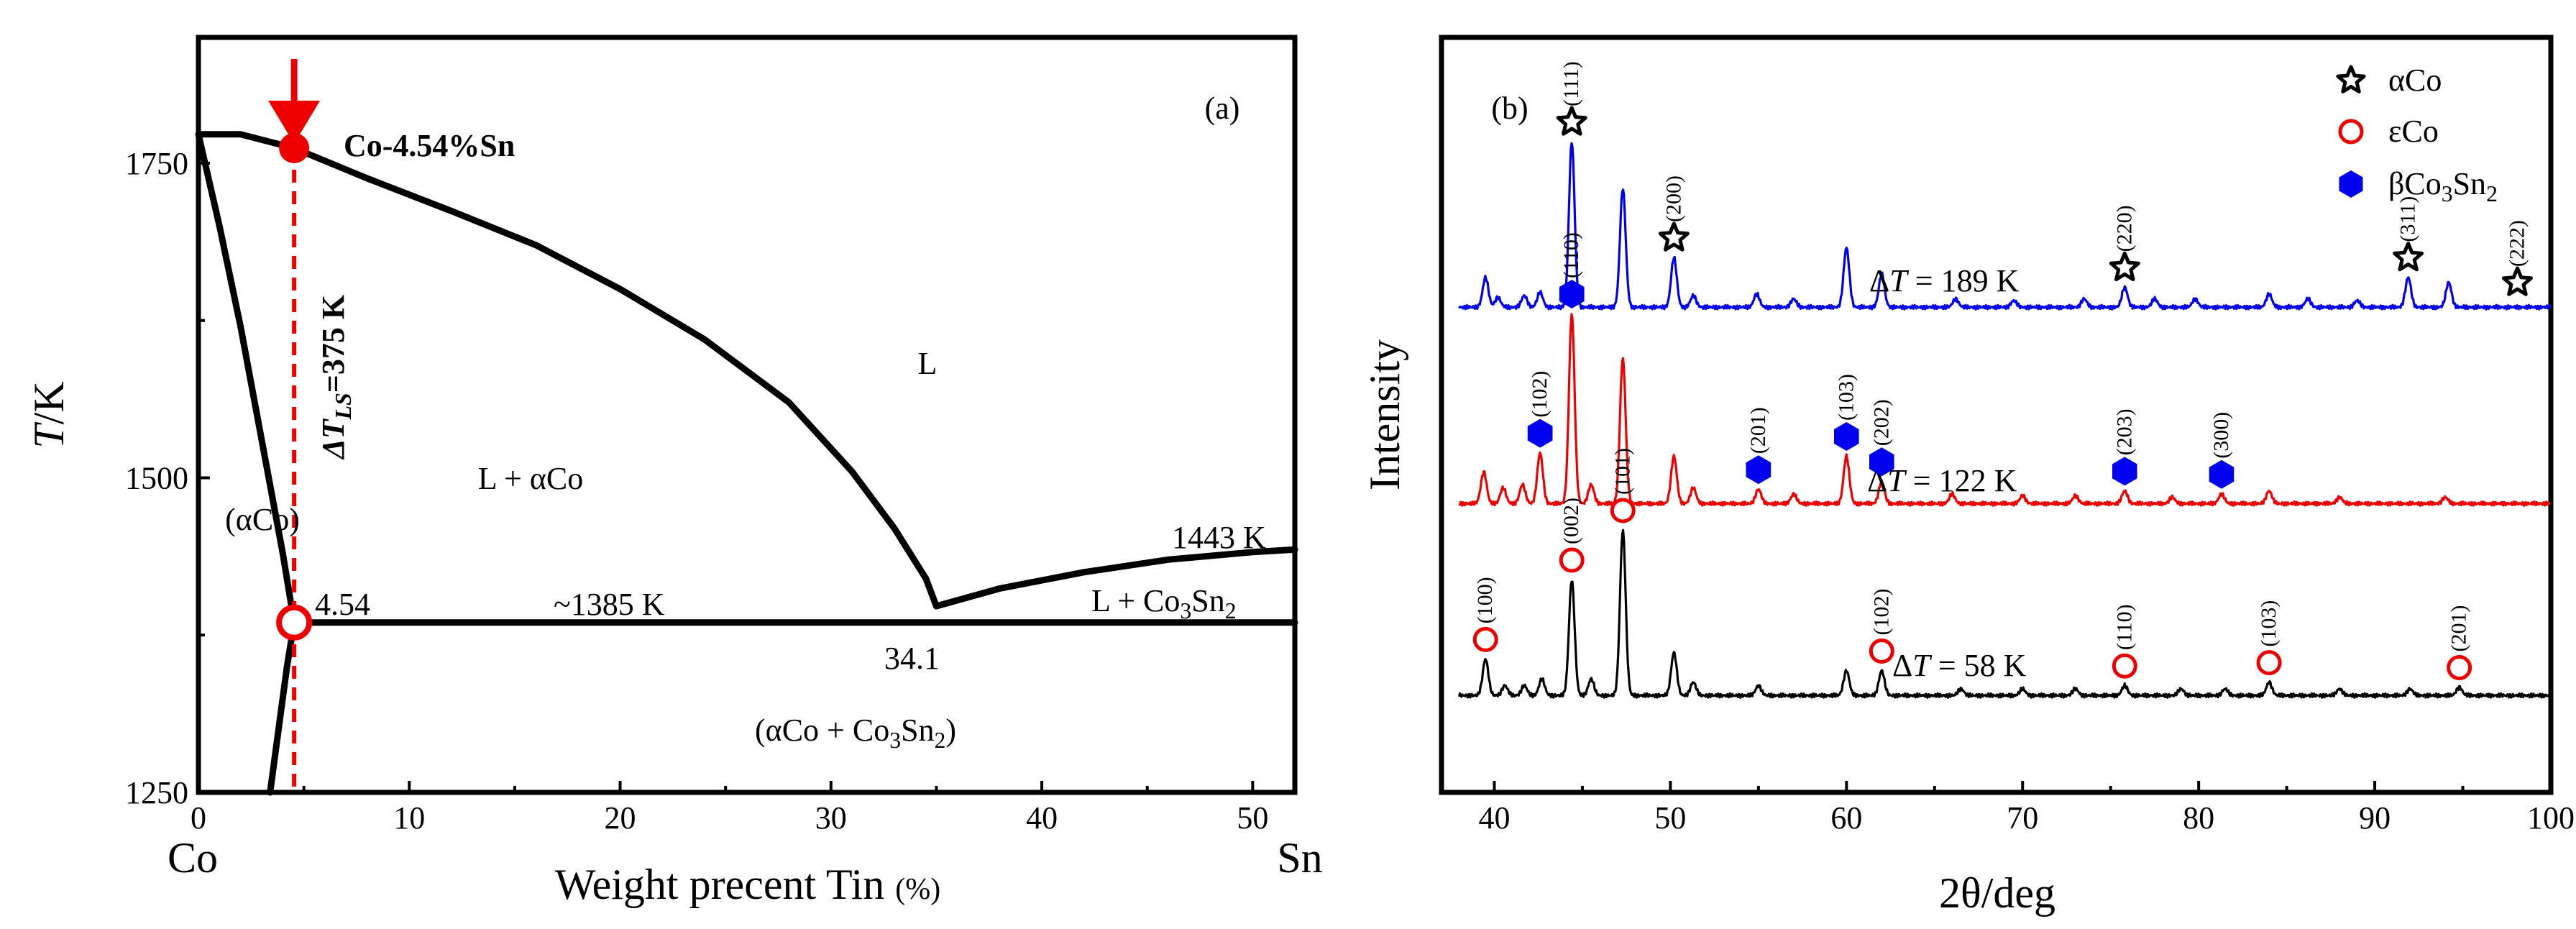 This screenshot has width=2576, height=929. I want to click on series-label: ΔT = 122 K, so click(1942, 480).